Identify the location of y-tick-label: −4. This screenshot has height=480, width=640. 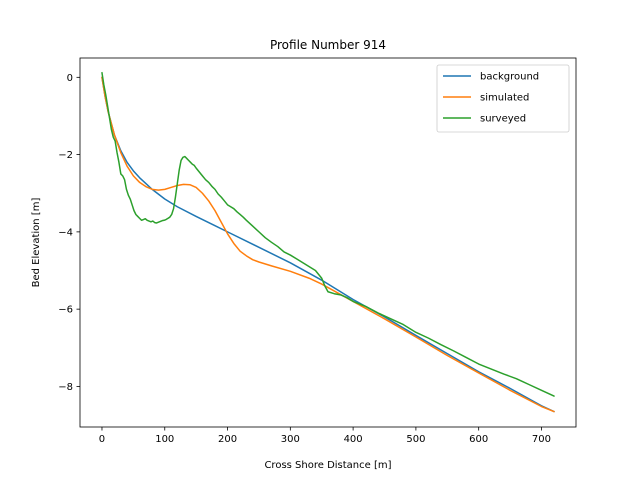
(65, 232).